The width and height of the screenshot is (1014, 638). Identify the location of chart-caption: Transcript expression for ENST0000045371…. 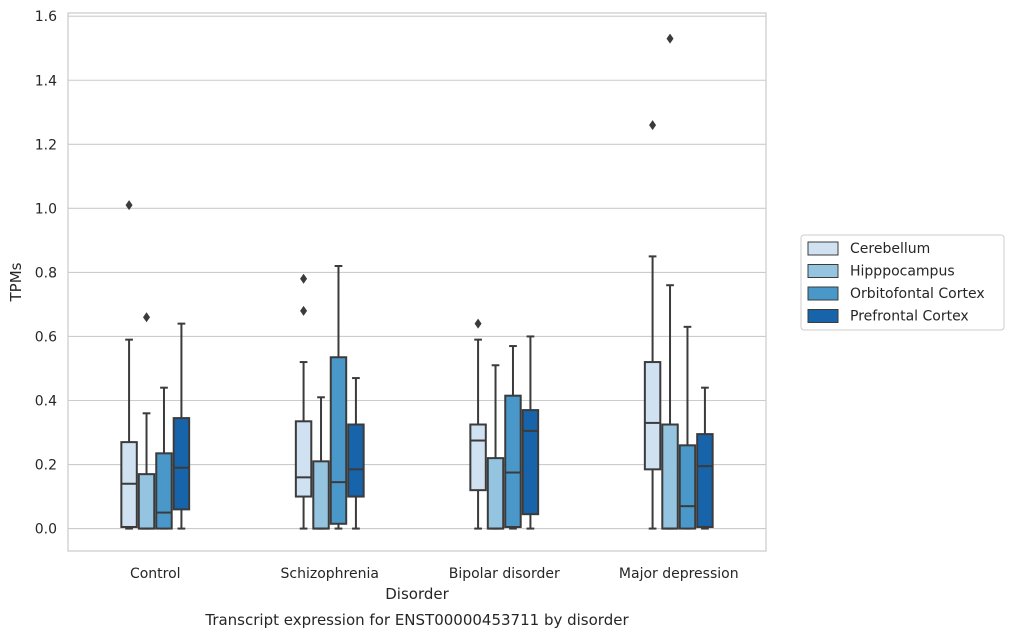
(416, 620).